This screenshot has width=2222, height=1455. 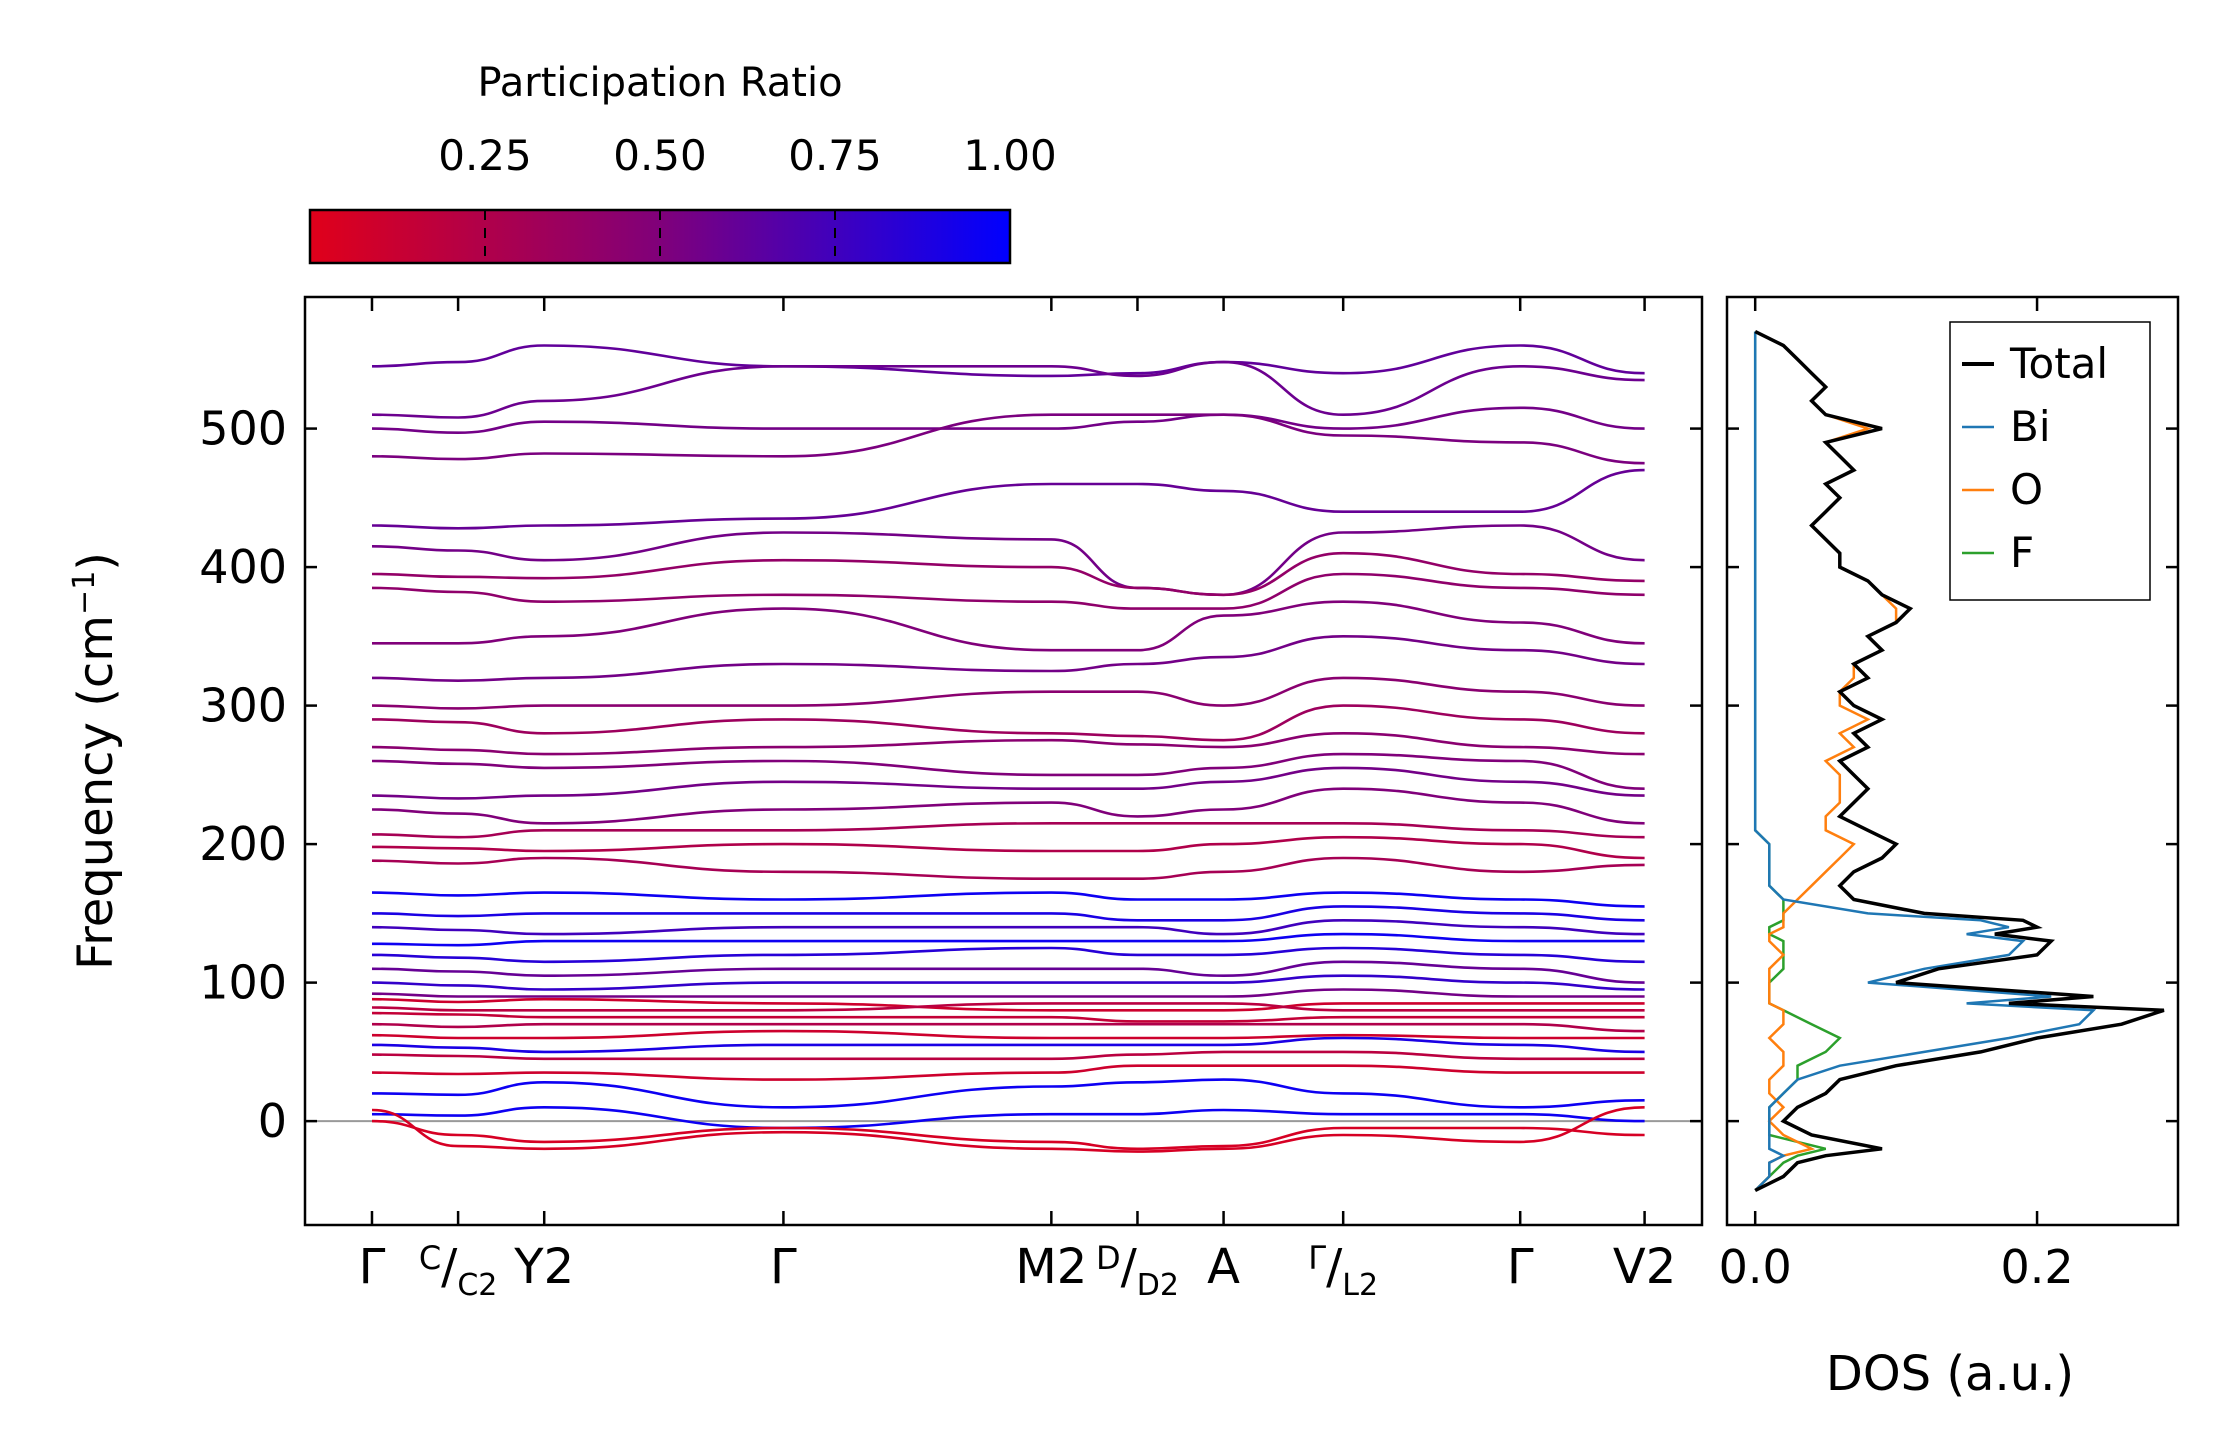 What do you see at coordinates (1051, 1267) in the screenshot?
I see `x-tick-label: M2` at bounding box center [1051, 1267].